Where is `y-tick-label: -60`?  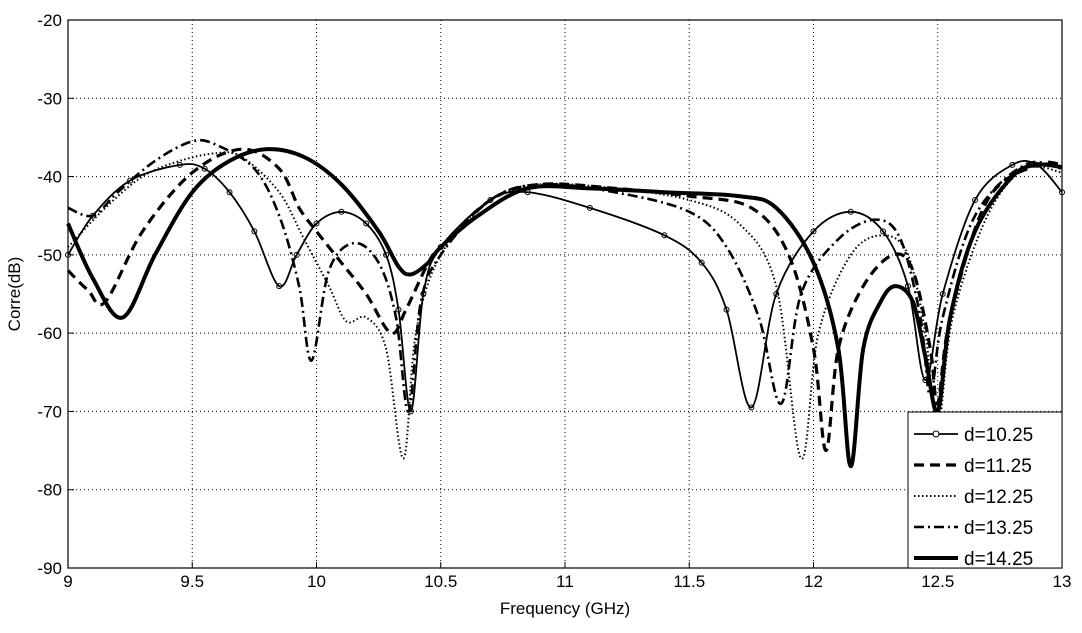
y-tick-label: -60 is located at coordinates (49, 333).